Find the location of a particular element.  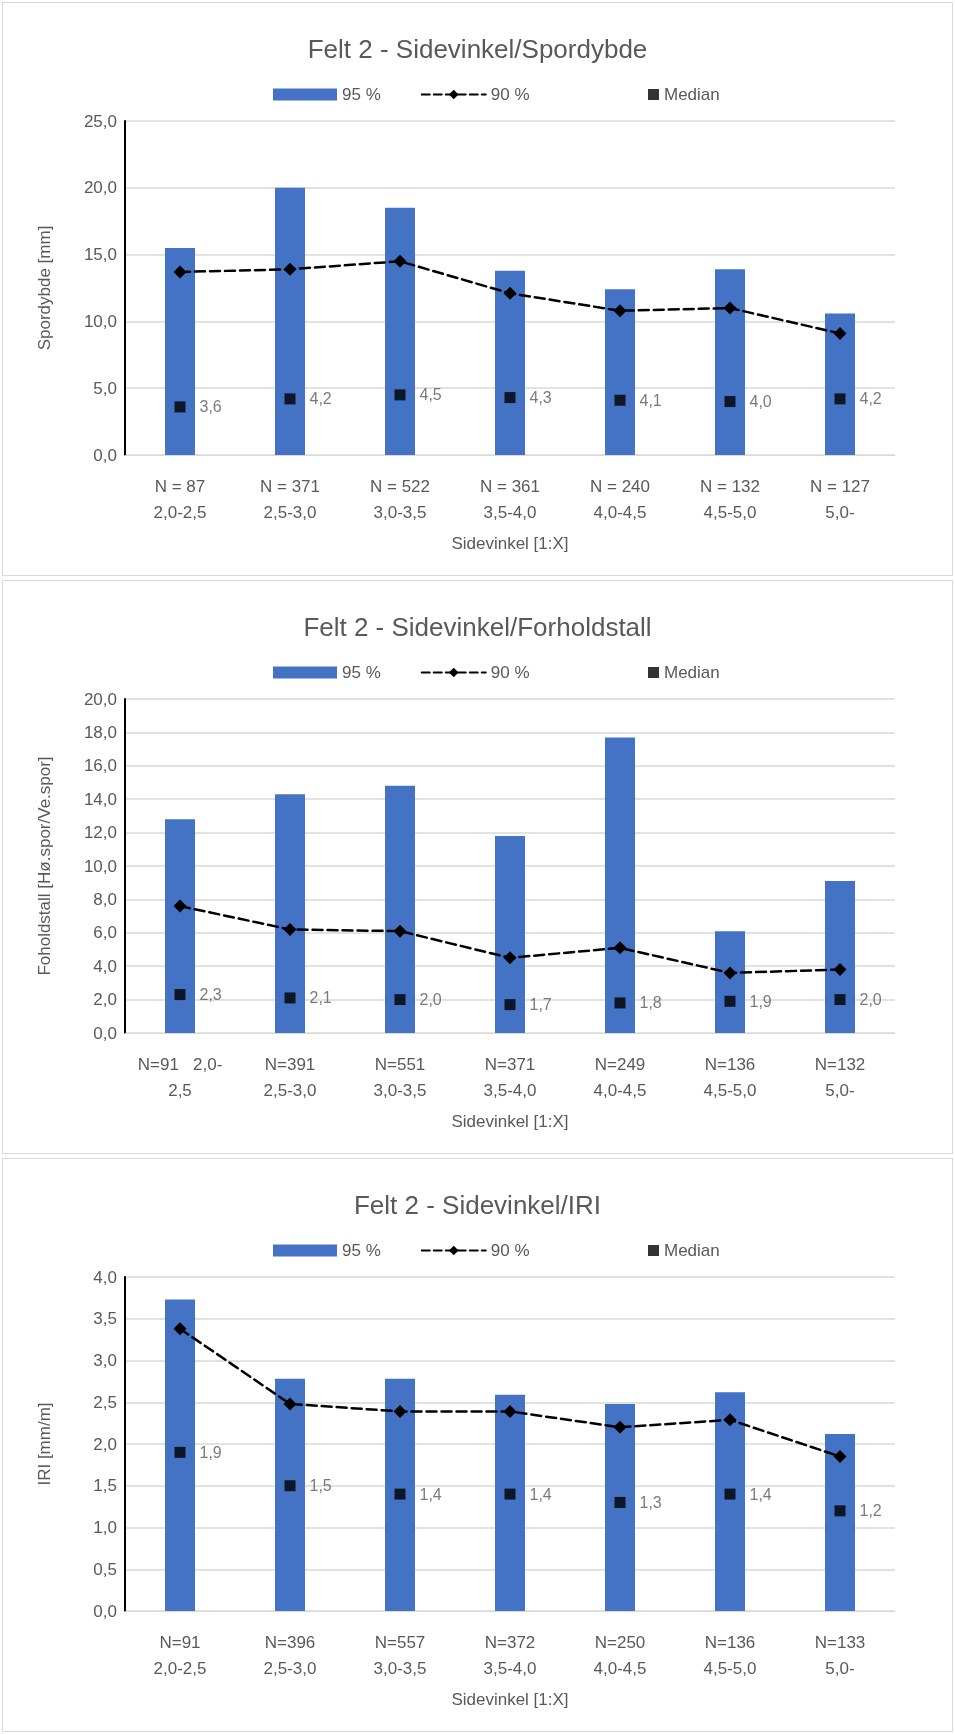

x-tick-label: N=551 3,0-3,5 is located at coordinates (400, 1077).